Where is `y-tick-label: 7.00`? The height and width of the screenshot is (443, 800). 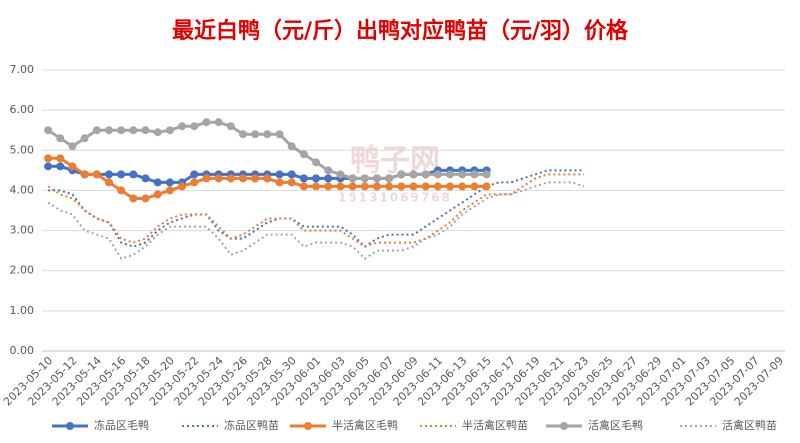 y-tick-label: 7.00 is located at coordinates (22, 69).